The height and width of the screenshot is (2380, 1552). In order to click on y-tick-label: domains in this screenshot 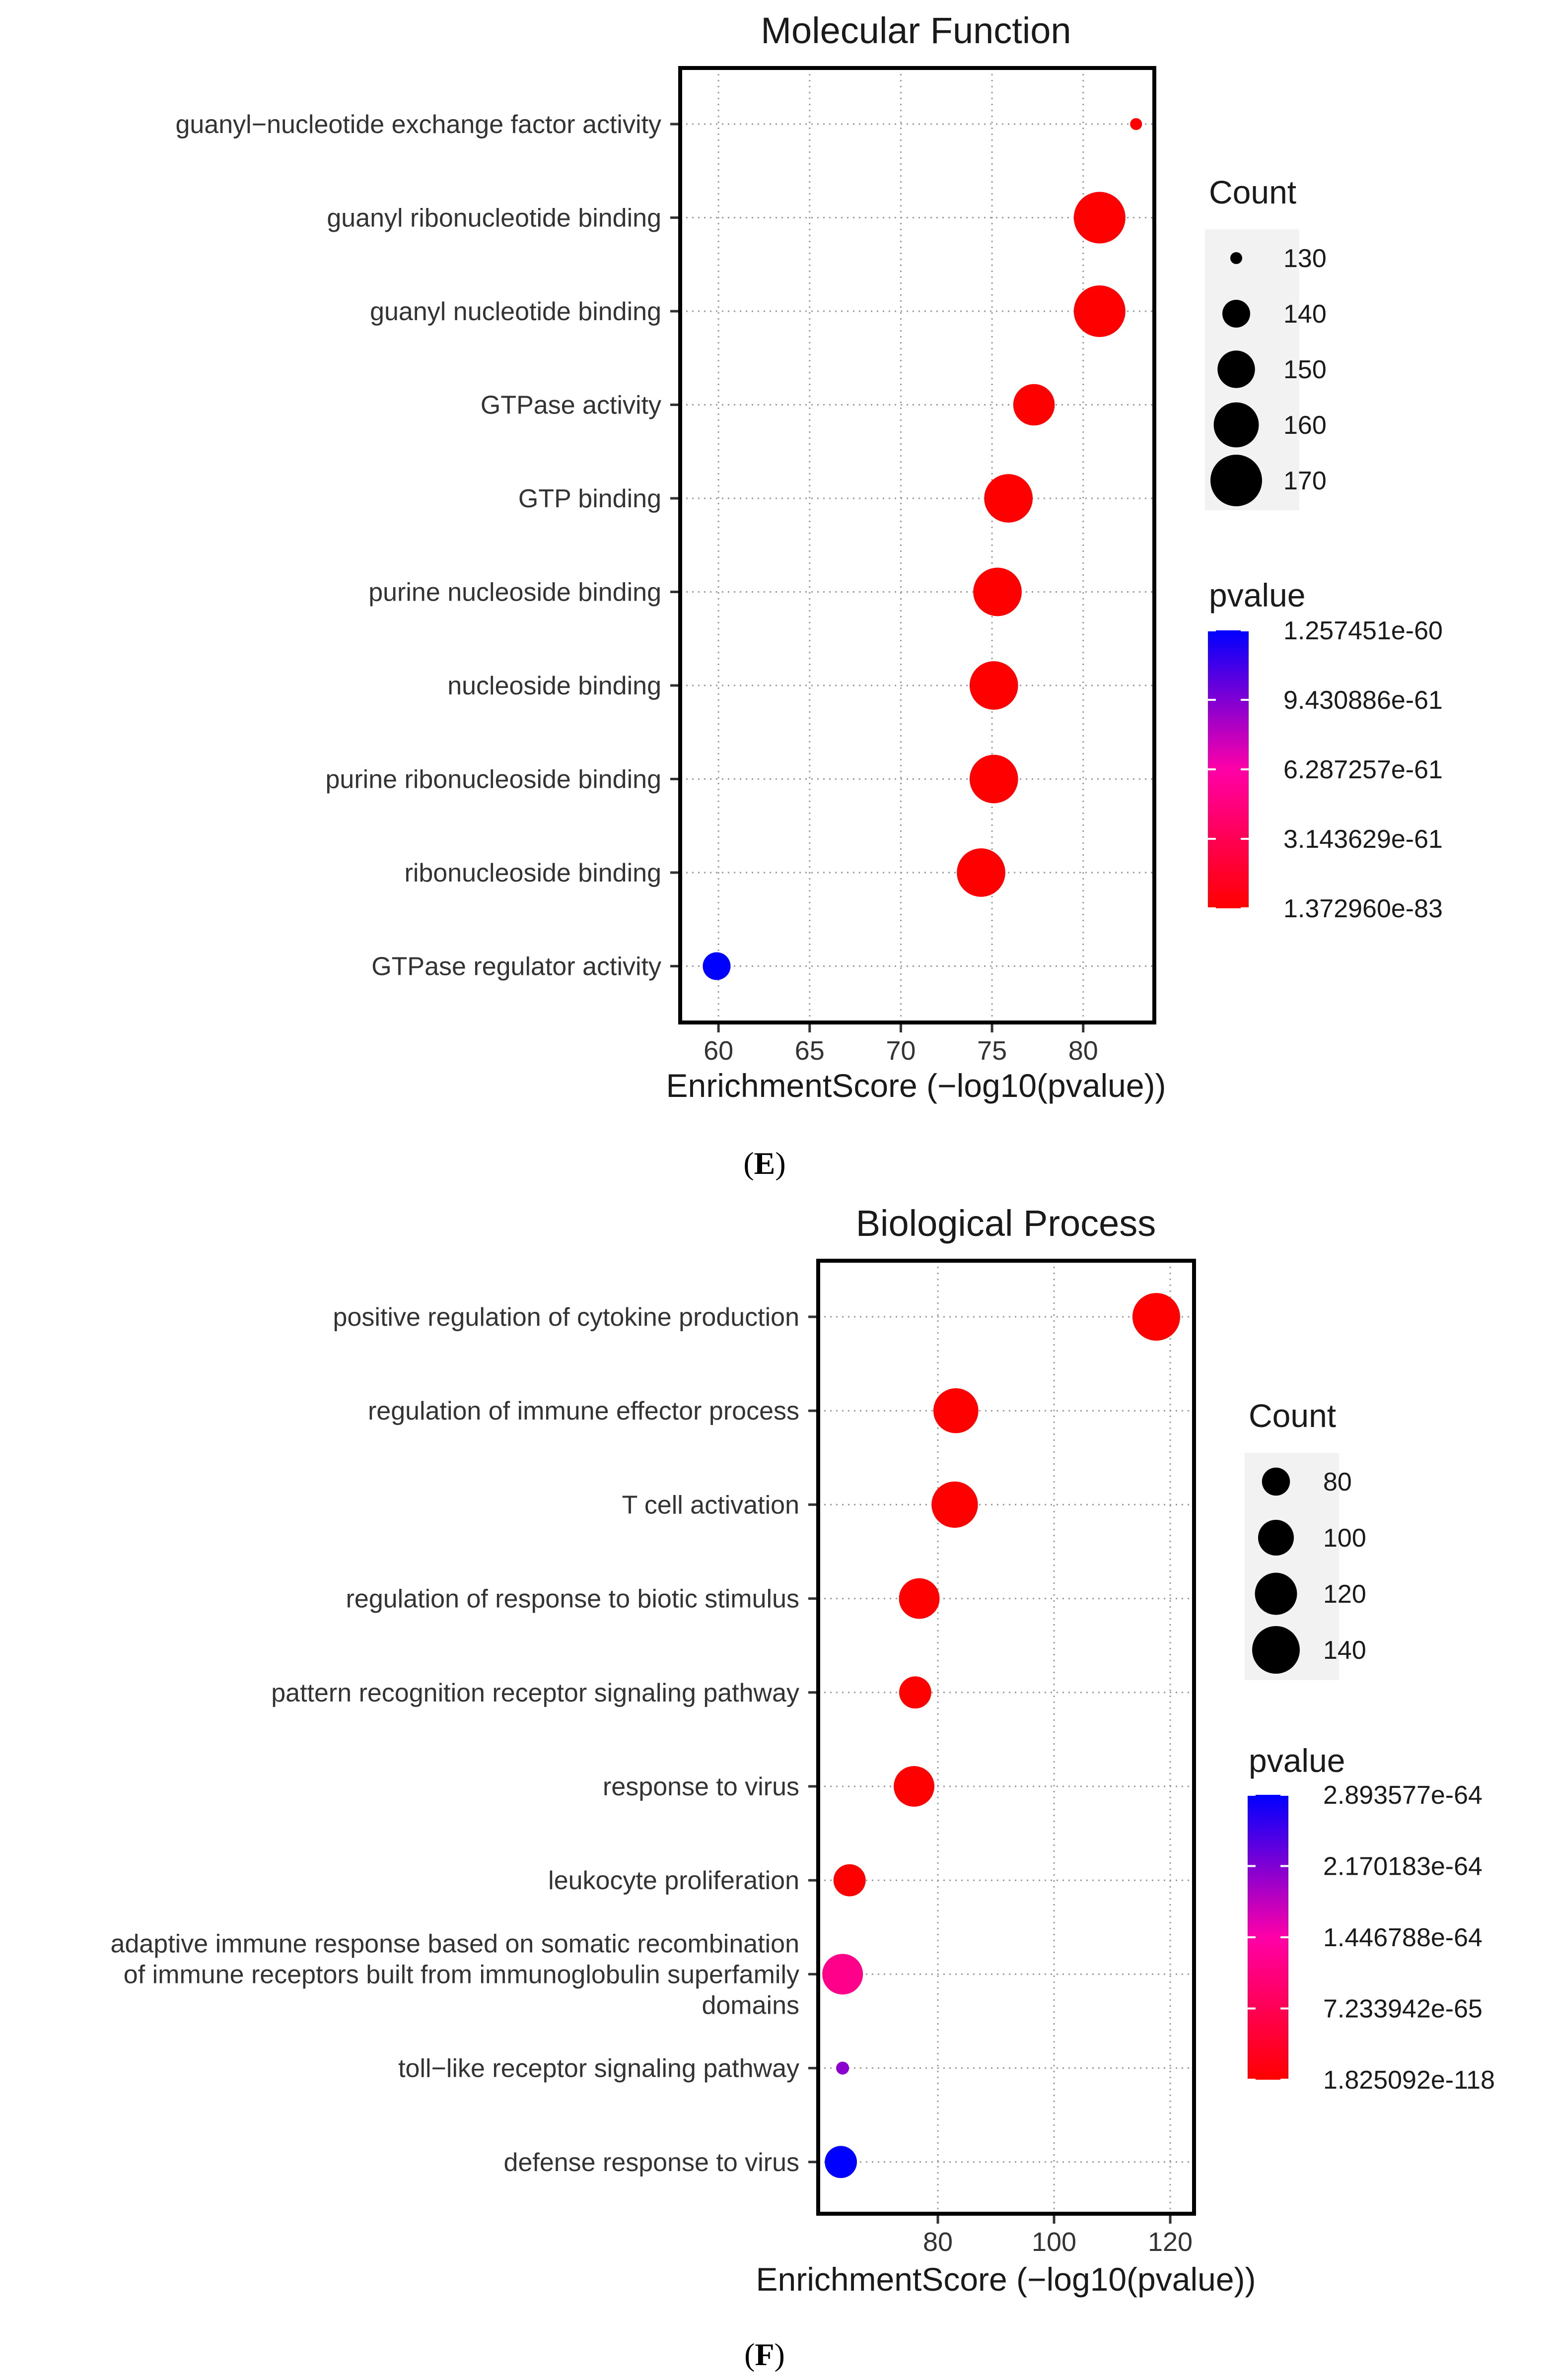, I will do `click(750, 2005)`.